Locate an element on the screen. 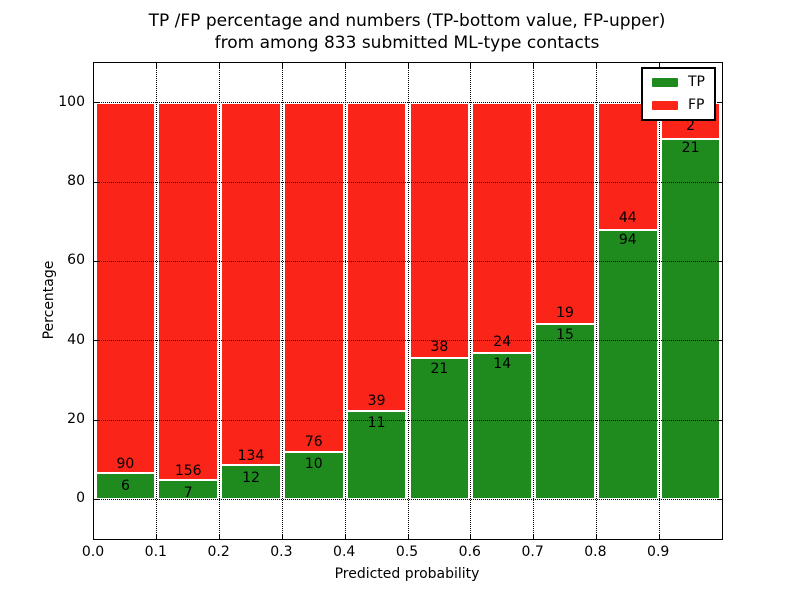  legend-item-fp: FP is located at coordinates (678, 105).